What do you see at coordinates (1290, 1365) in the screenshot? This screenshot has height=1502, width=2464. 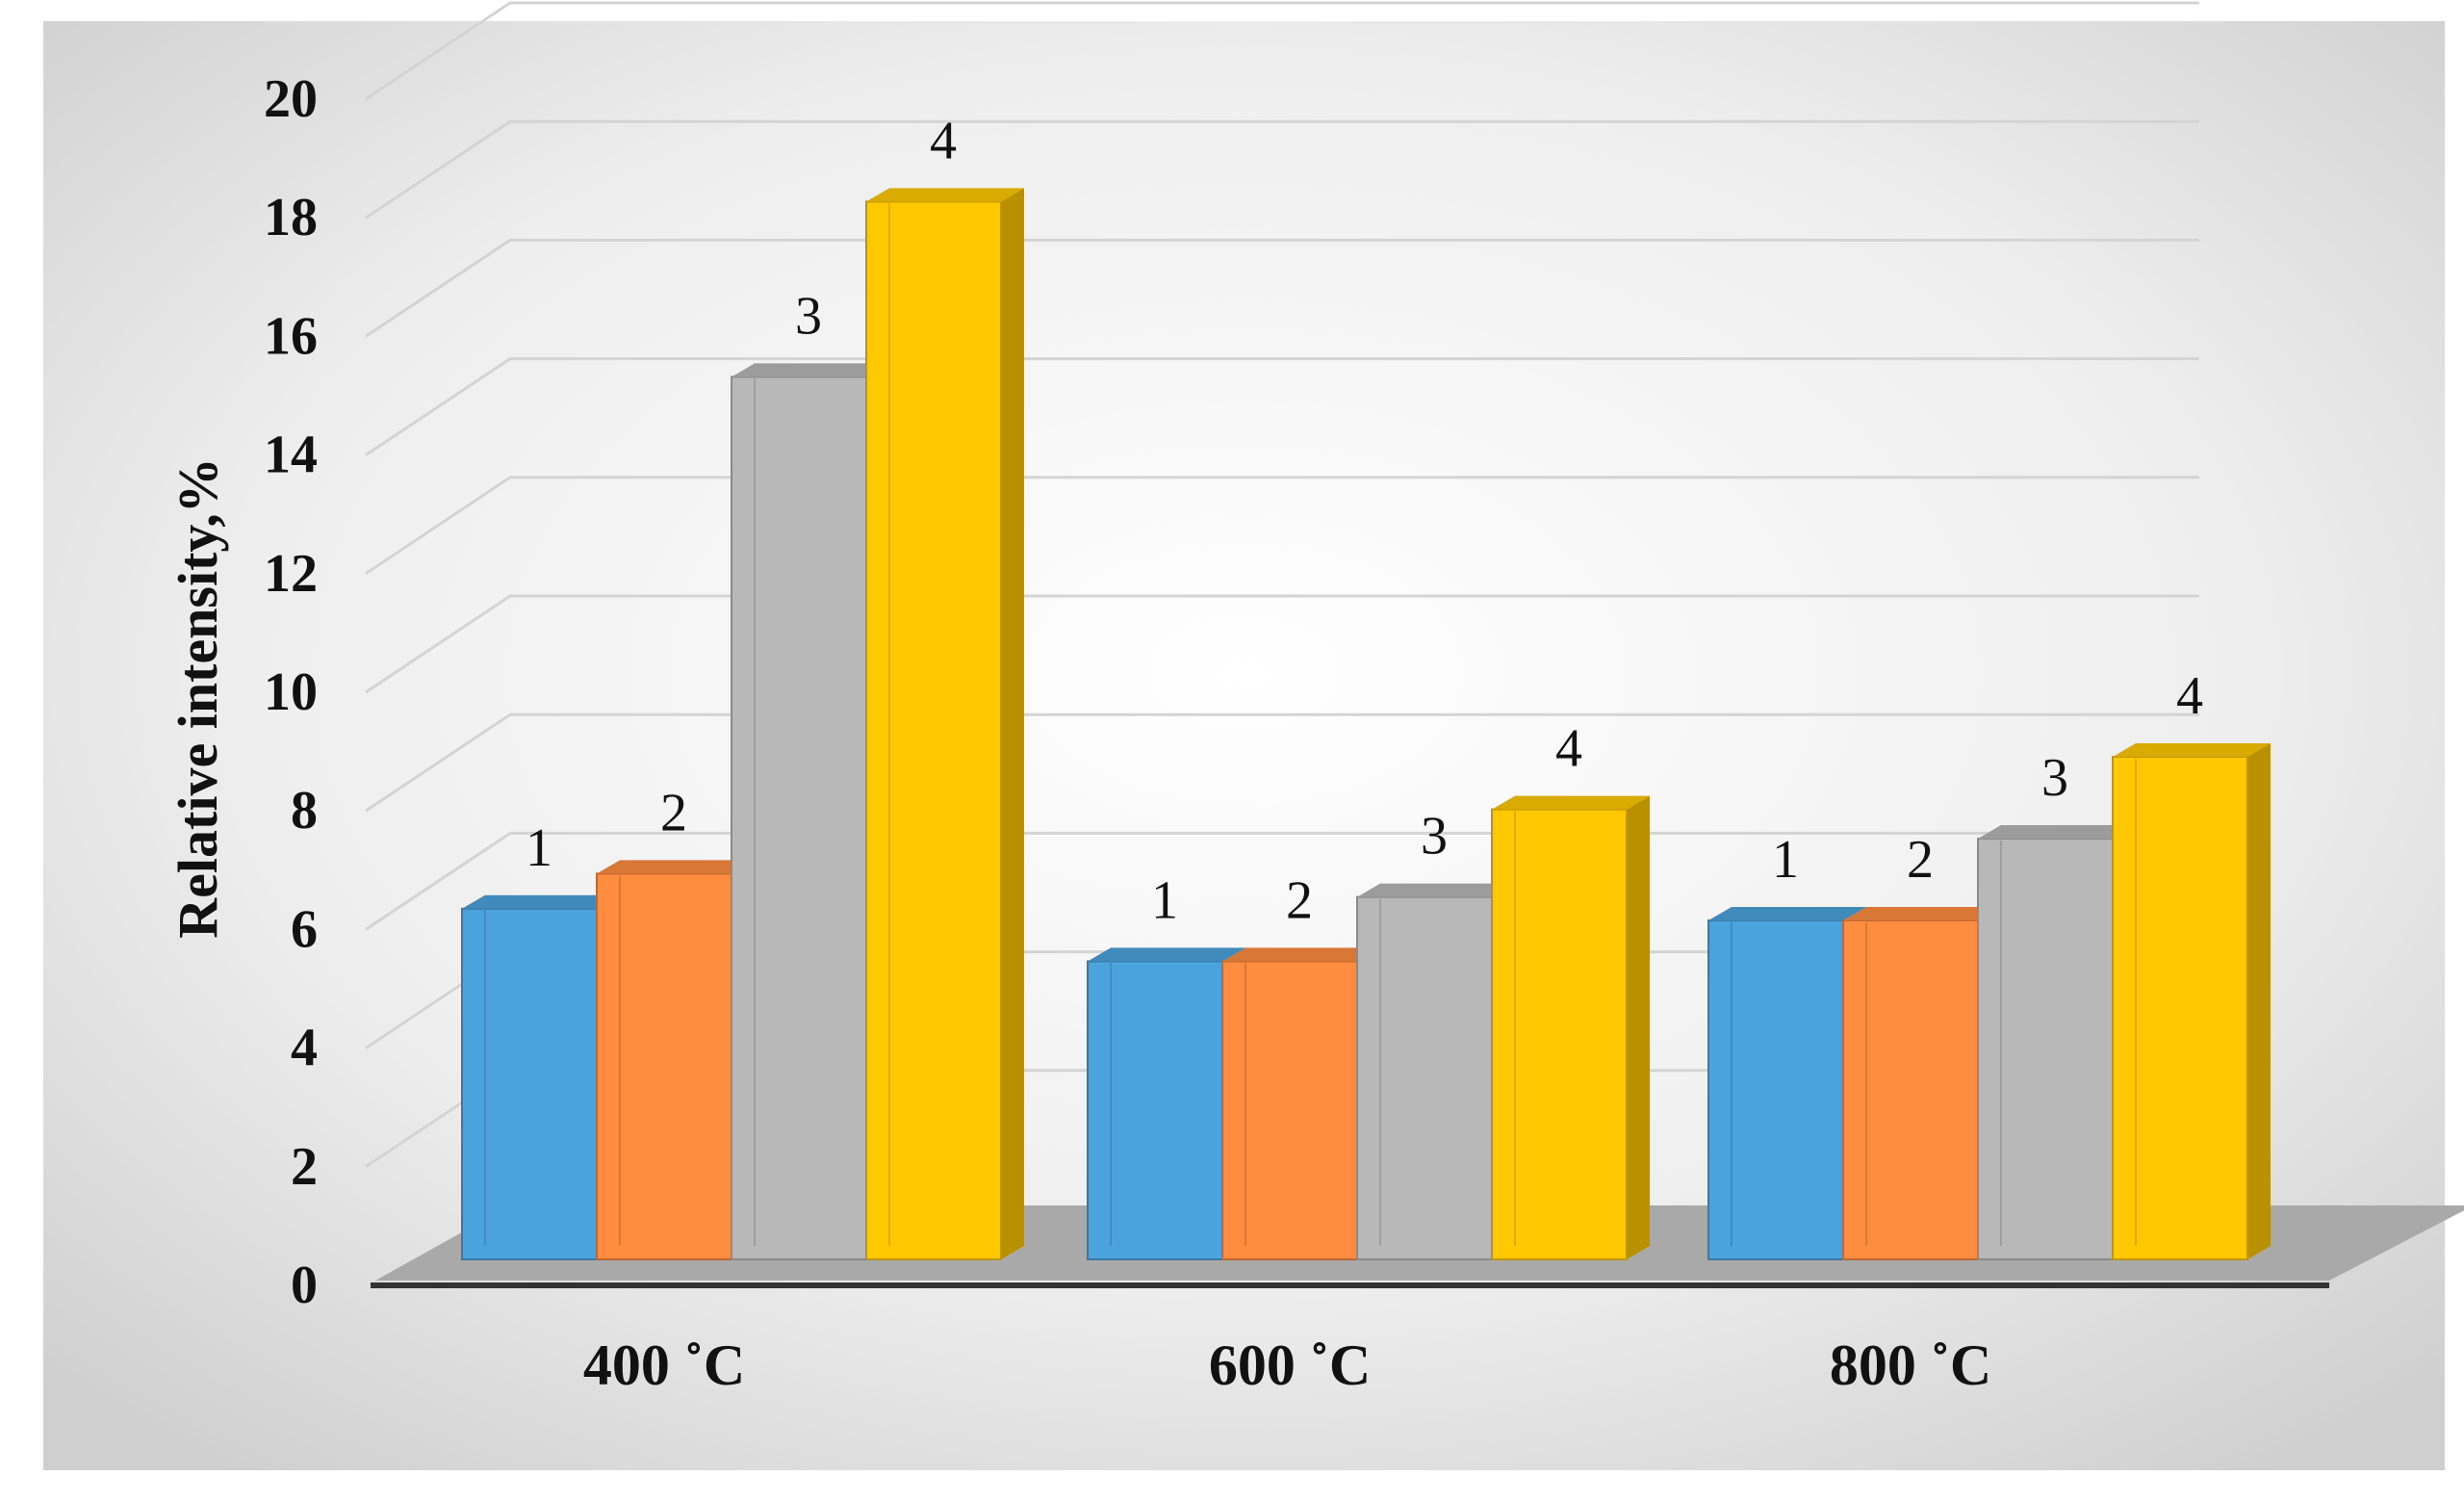 I see `x-category-label: 600 ˚C` at bounding box center [1290, 1365].